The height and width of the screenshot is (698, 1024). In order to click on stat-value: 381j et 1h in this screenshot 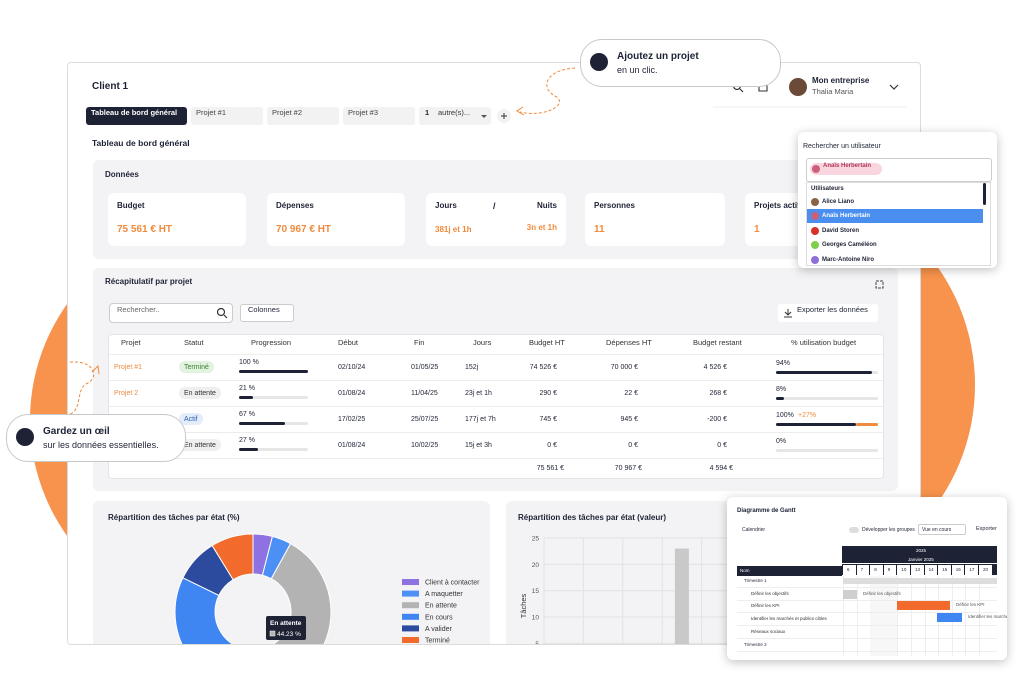, I will do `click(453, 229)`.